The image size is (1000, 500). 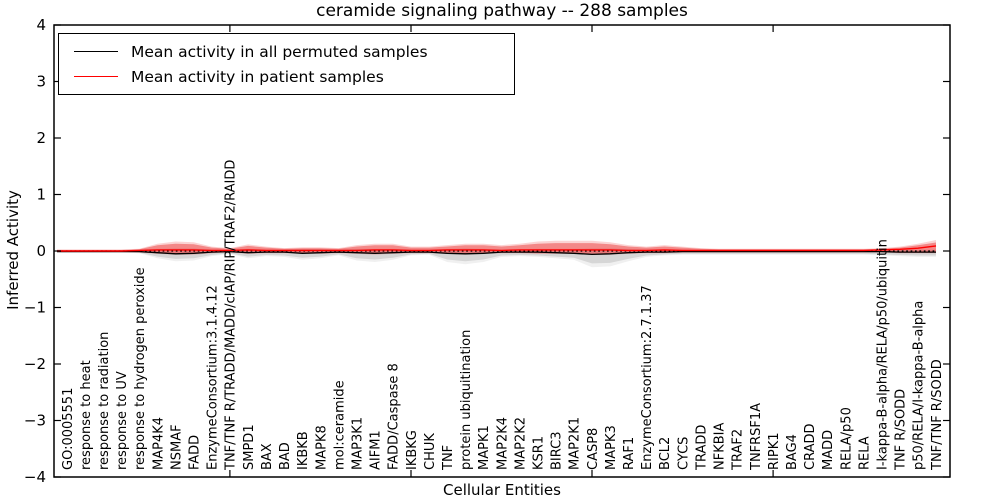 I want to click on y-tick-label: 0, so click(x=41, y=251).